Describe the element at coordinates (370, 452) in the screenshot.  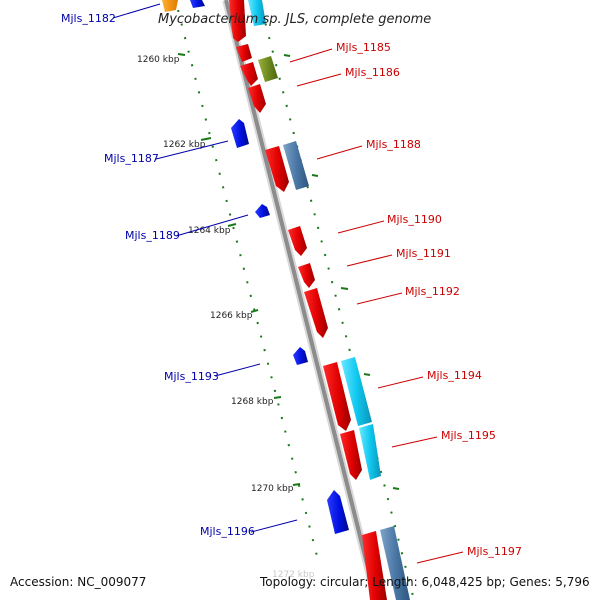
I see `gene-feature-mjls-1195-cyan` at that location.